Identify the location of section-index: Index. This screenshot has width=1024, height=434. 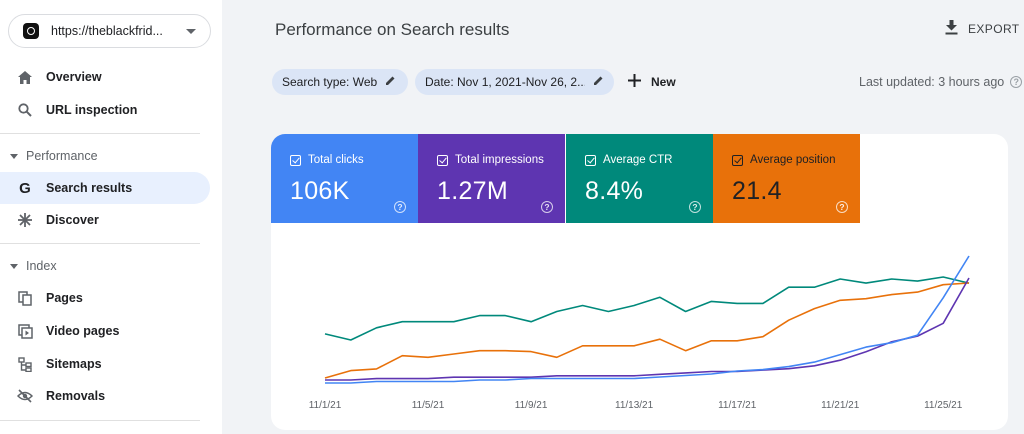
(33, 266).